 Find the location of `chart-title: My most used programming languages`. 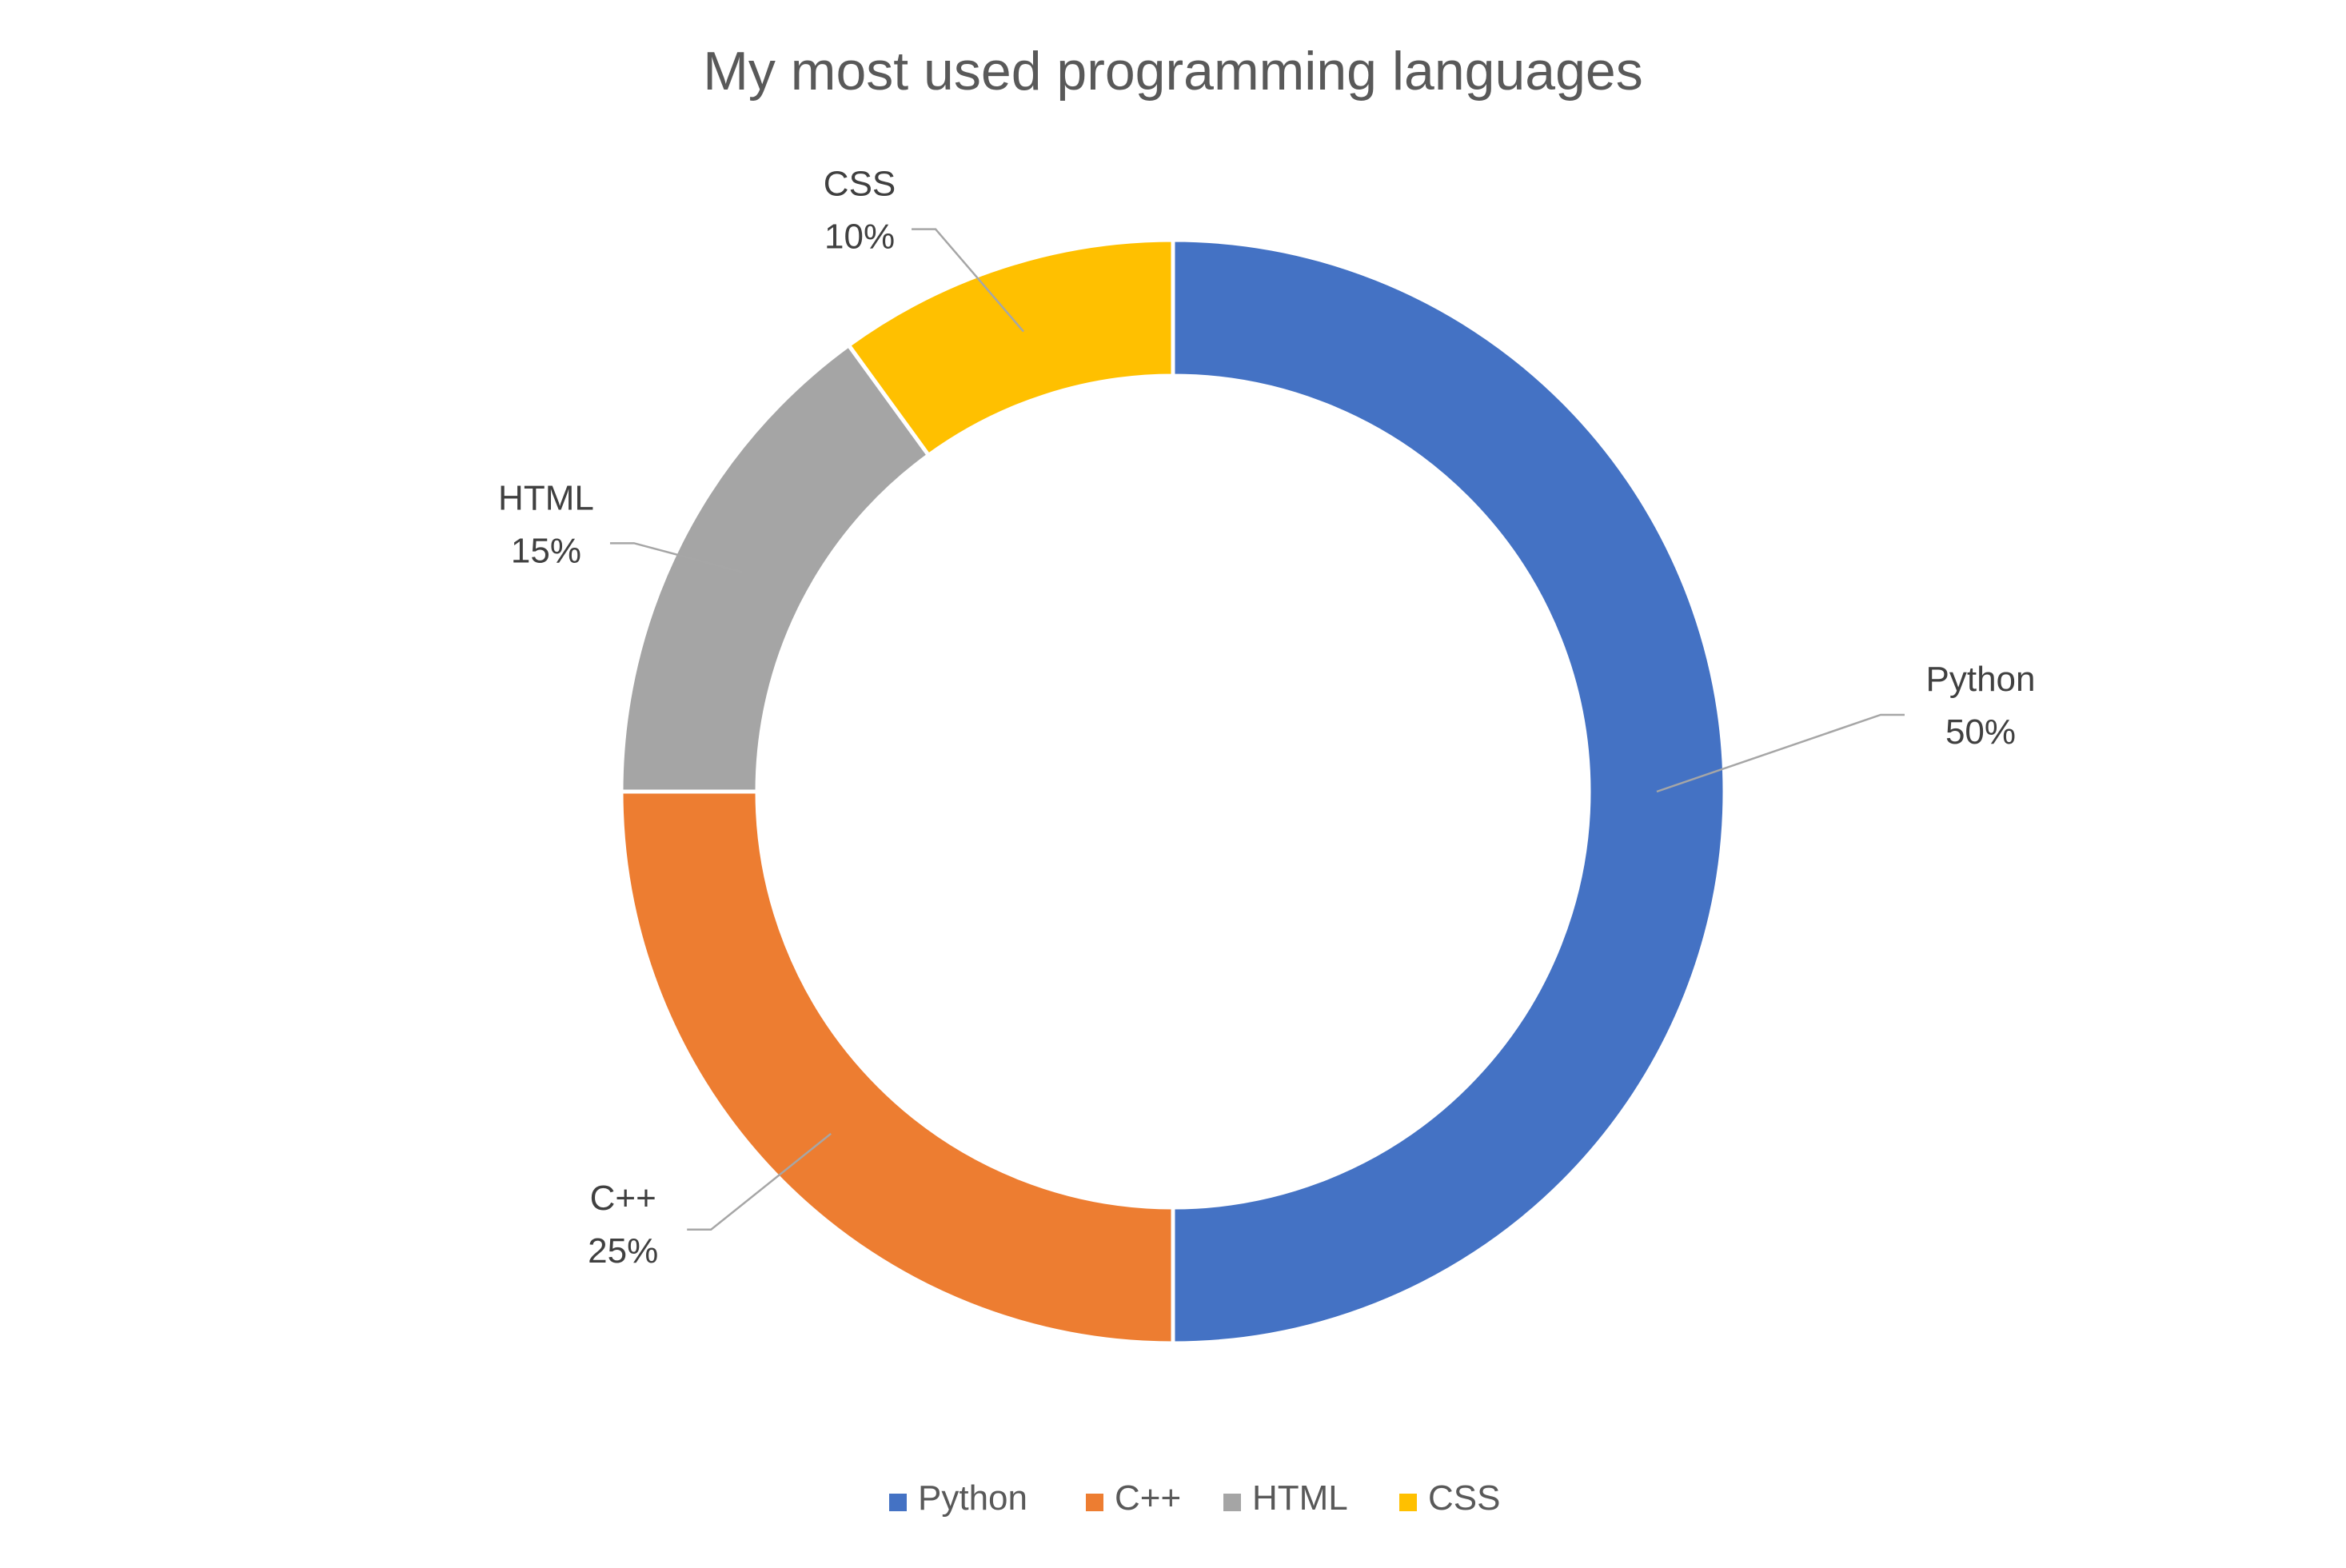

chart-title: My most used programming languages is located at coordinates (1172, 71).